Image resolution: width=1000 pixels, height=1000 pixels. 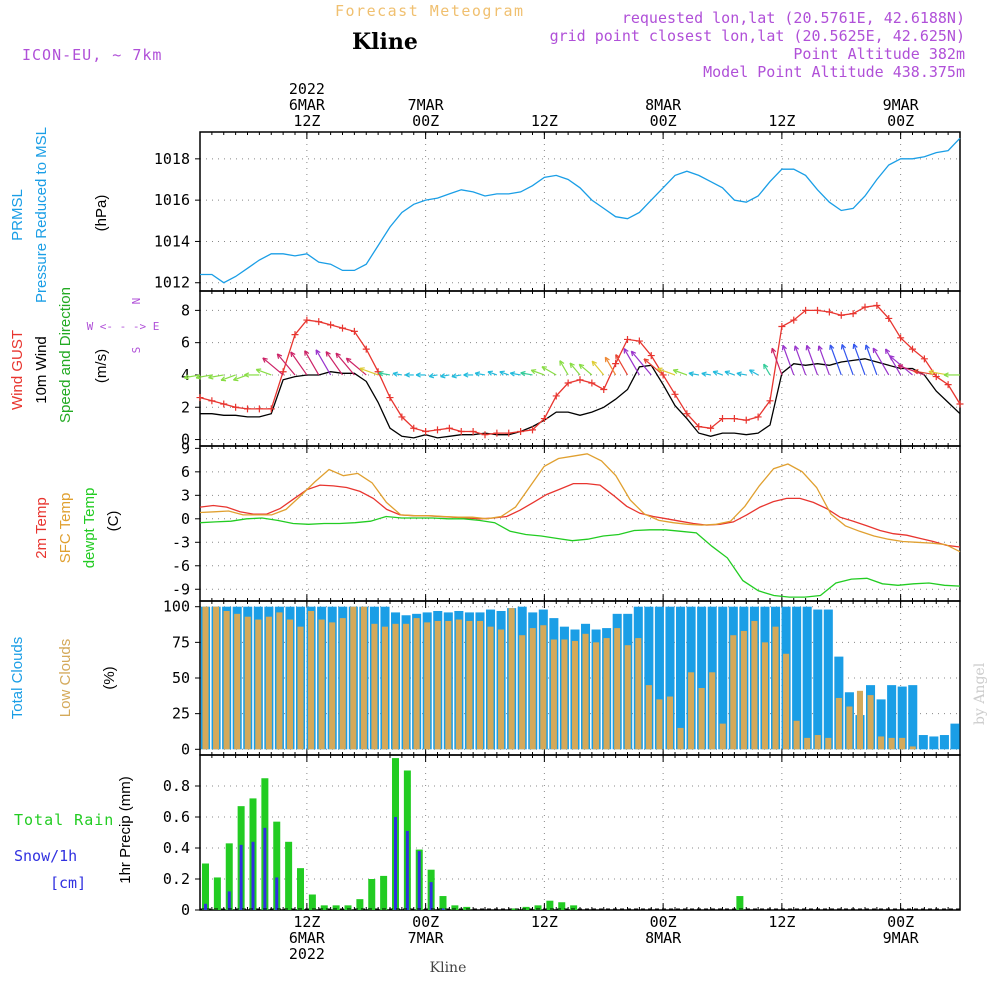 What do you see at coordinates (901, 938) in the screenshot?
I see `time-label-bottom: 9MAR` at bounding box center [901, 938].